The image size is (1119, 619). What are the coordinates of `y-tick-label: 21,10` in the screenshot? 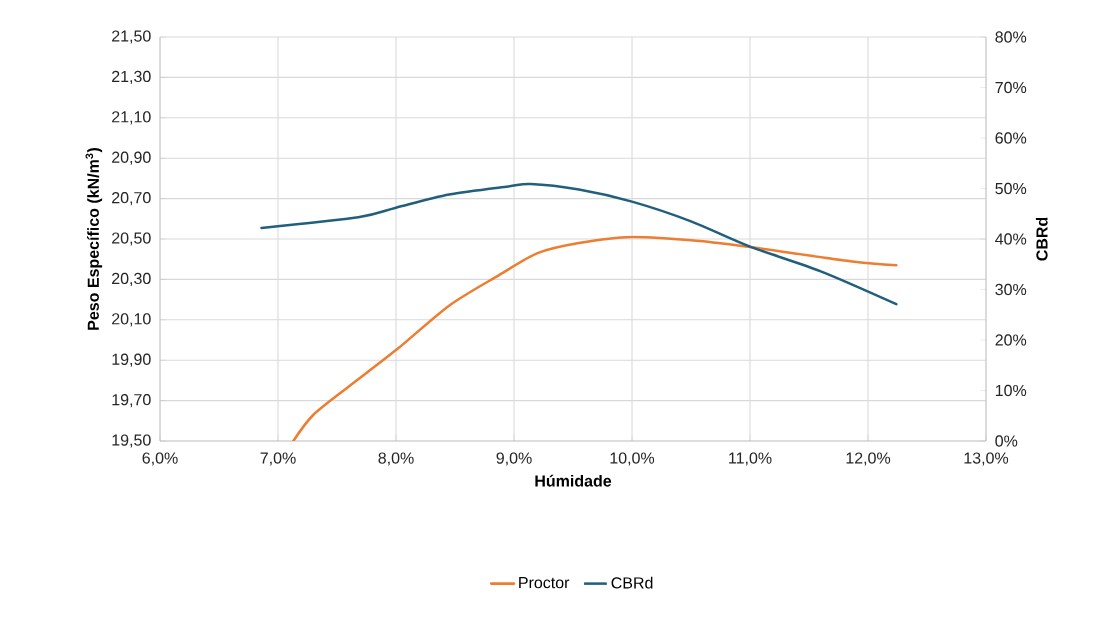 It's located at (131, 118).